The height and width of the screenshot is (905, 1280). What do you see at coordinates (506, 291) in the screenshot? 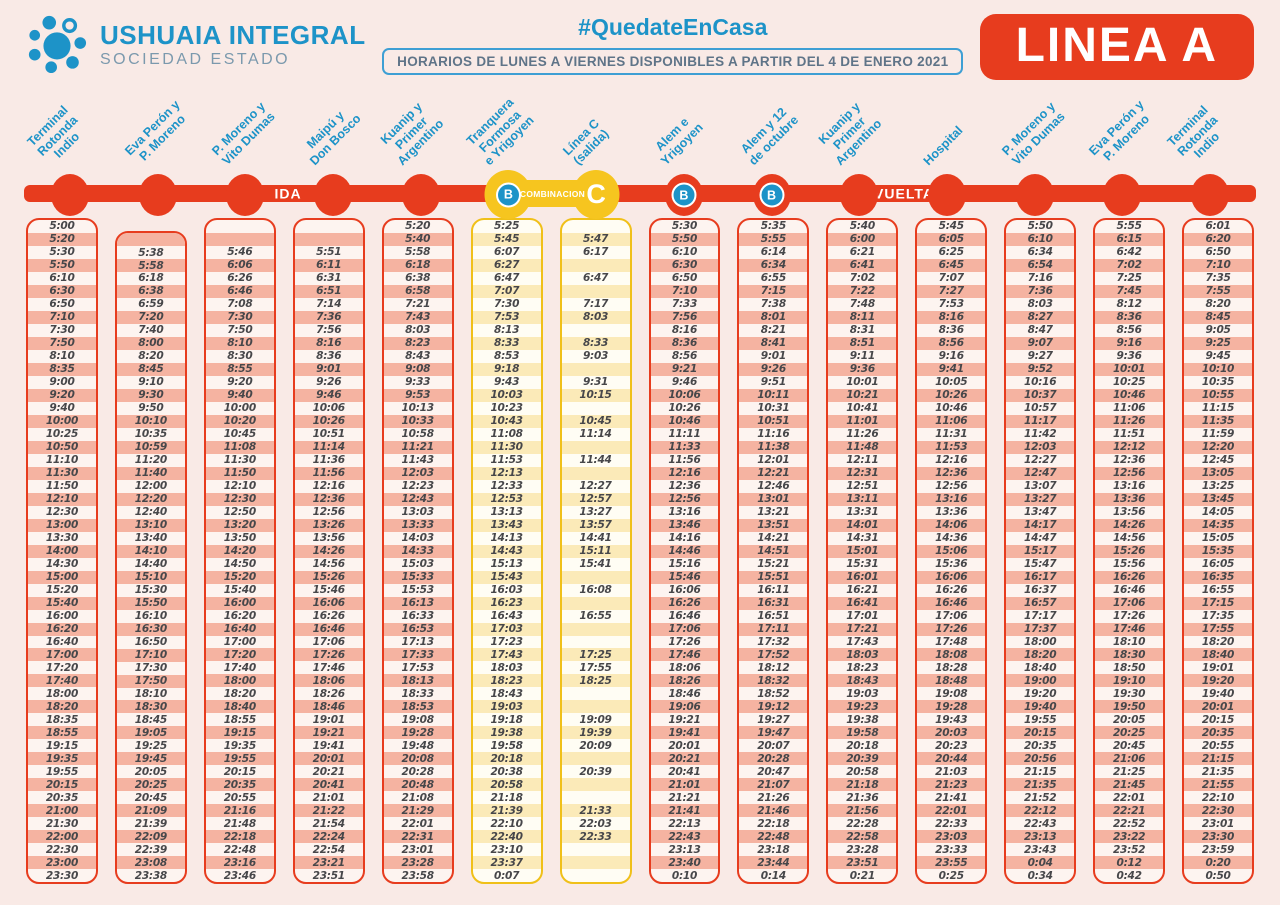
I see `time-cell: 7:07` at bounding box center [506, 291].